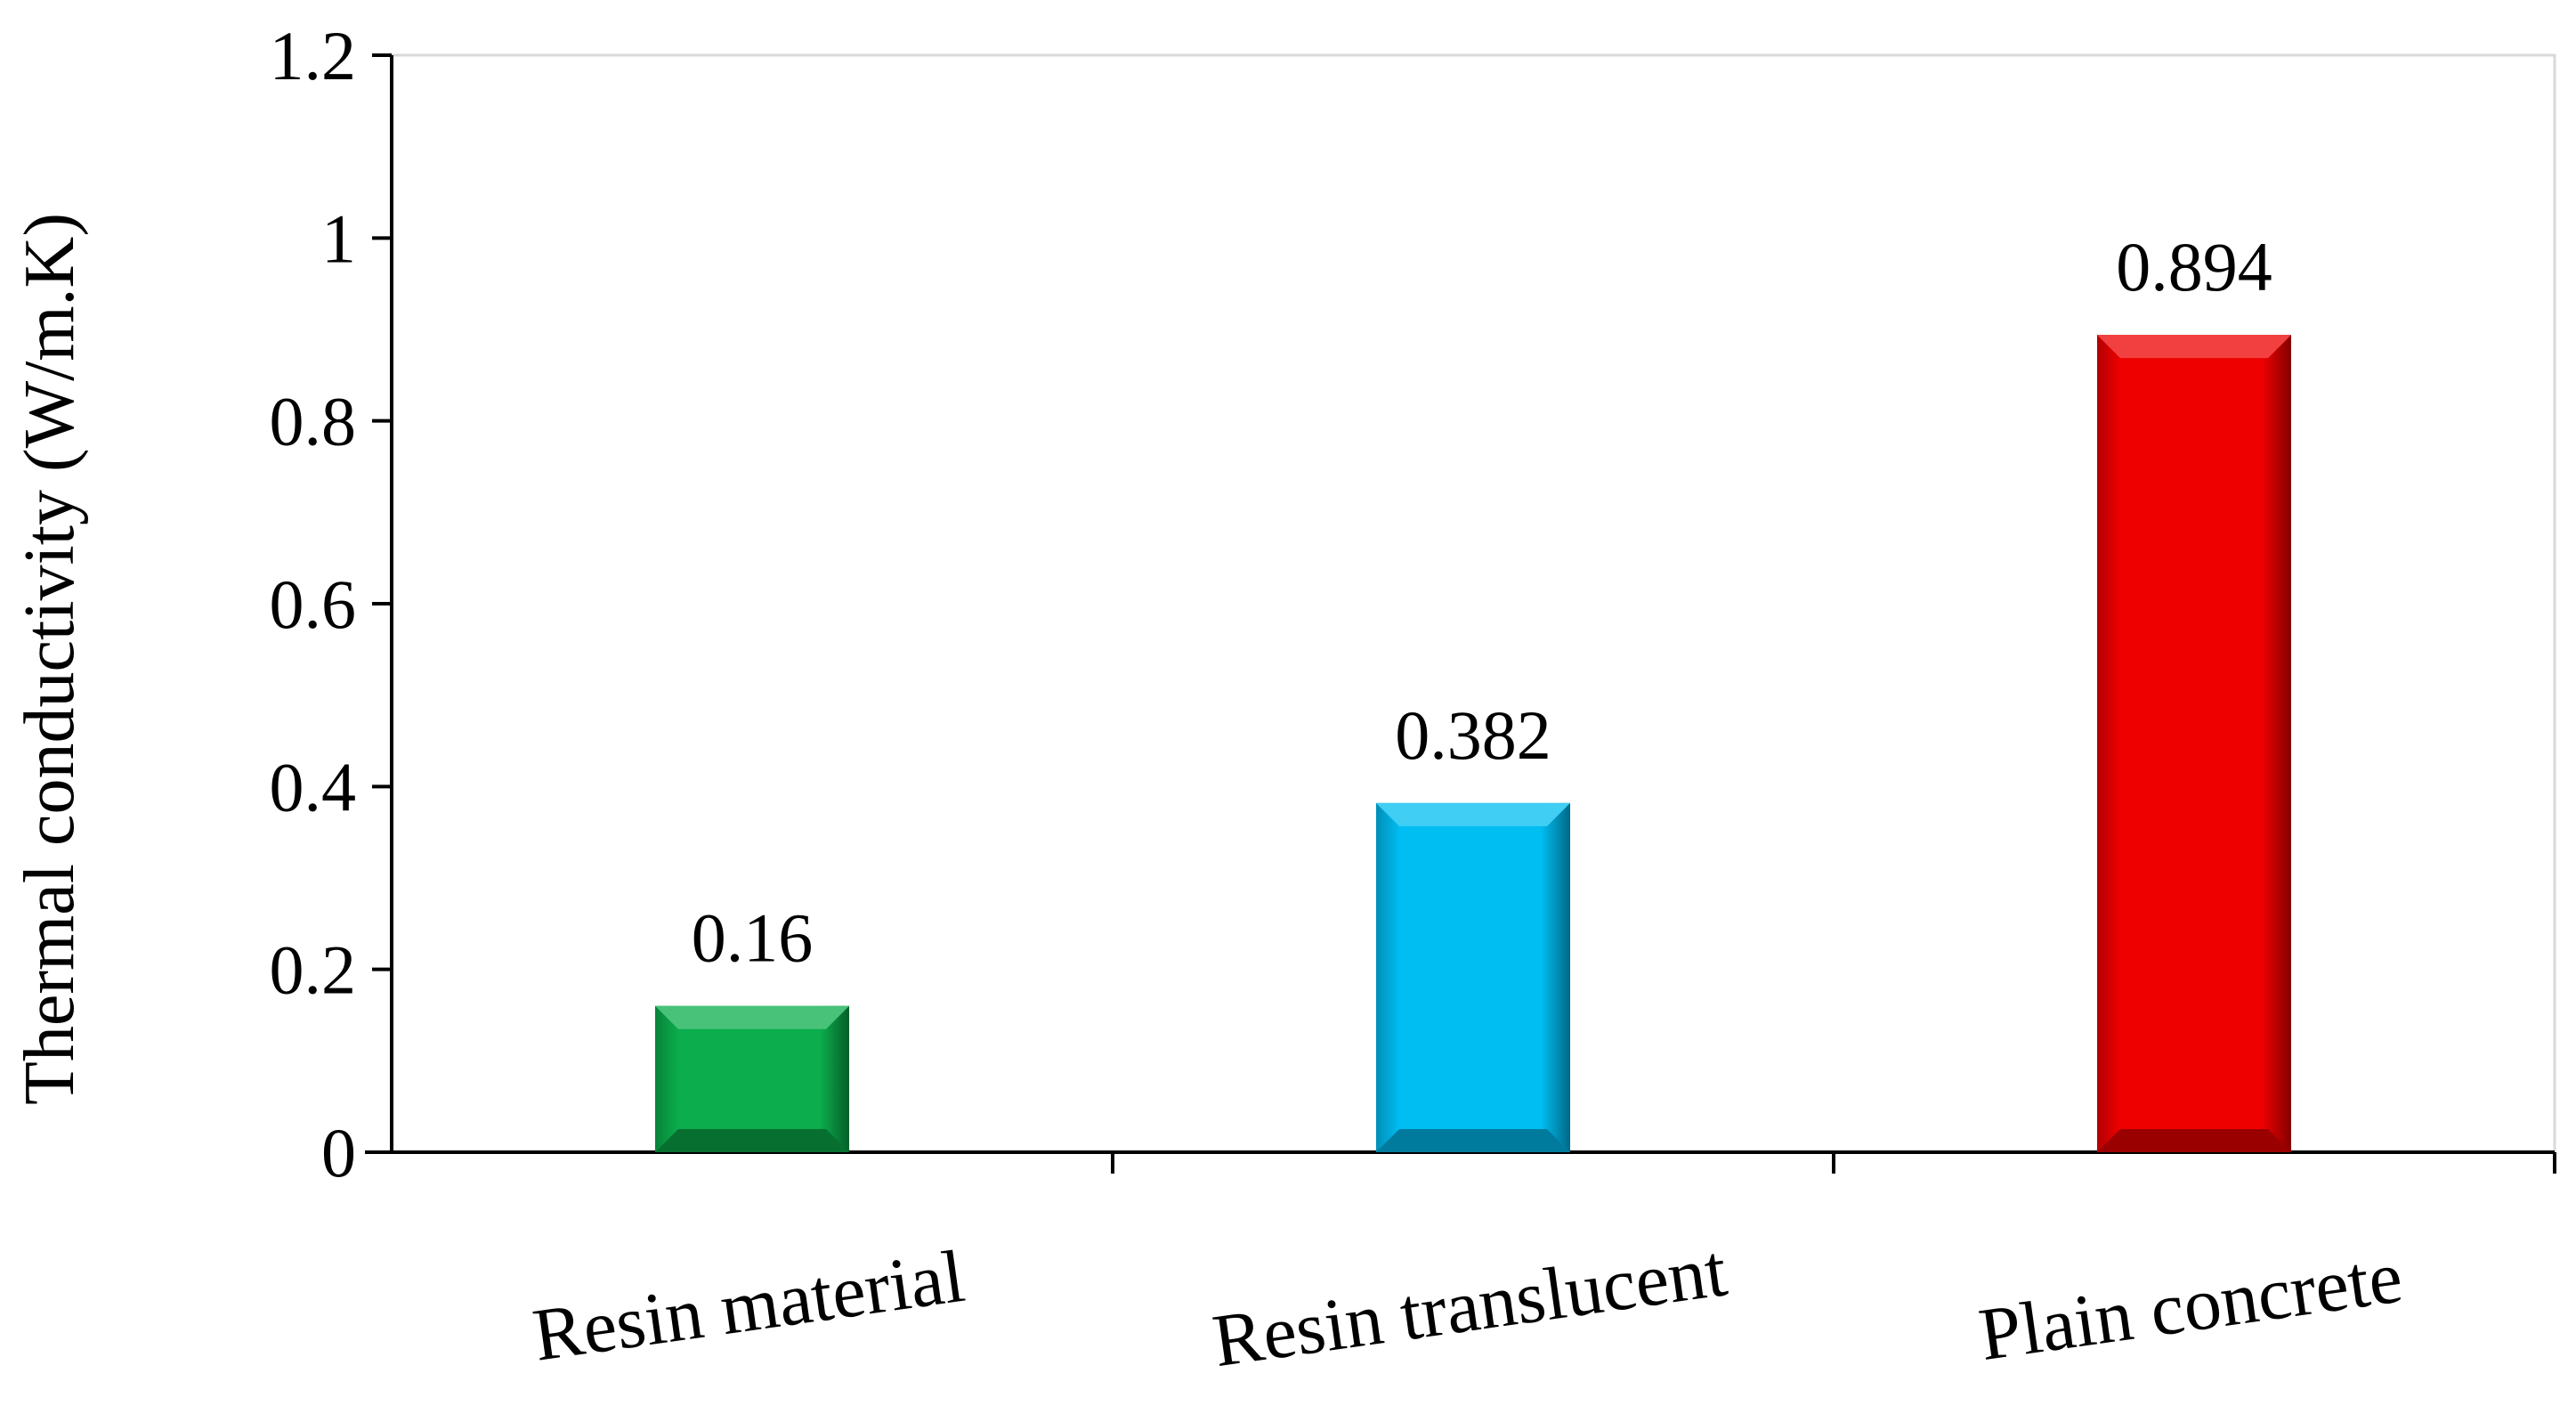  I want to click on y-tick-label: 0.8, so click(313, 421).